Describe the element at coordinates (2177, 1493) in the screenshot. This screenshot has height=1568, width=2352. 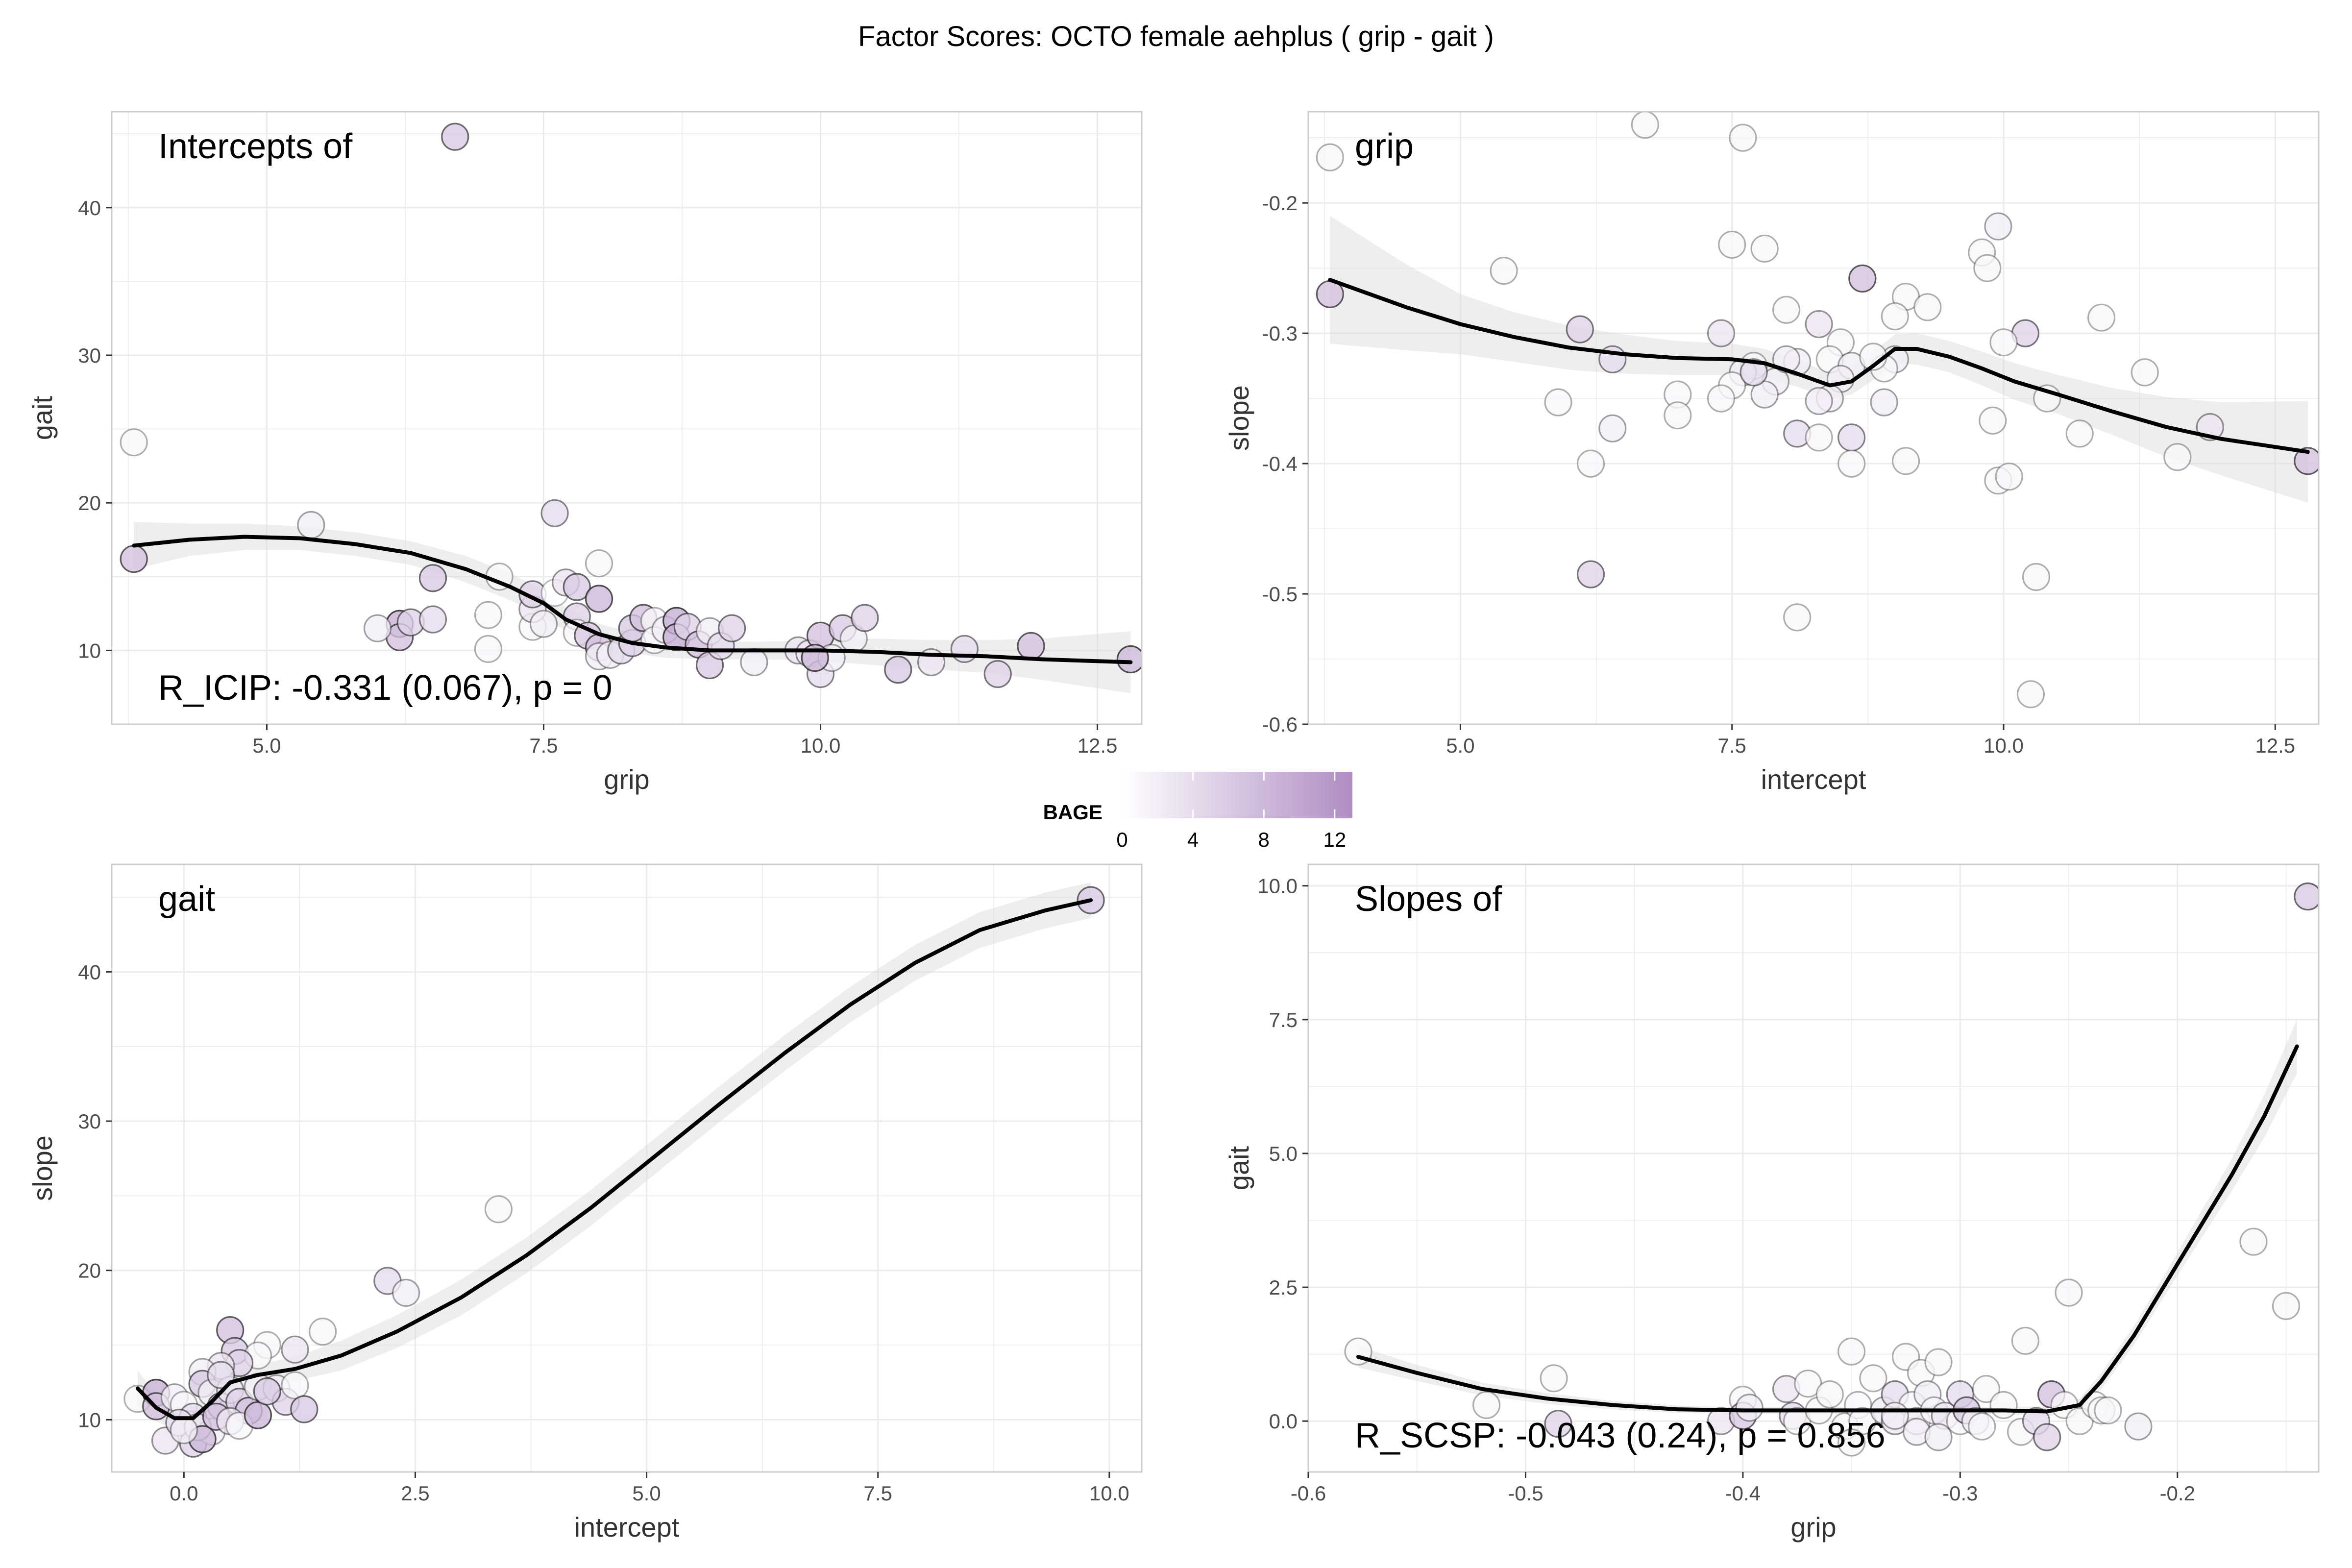
I see `x-tick-label: -0.2` at that location.